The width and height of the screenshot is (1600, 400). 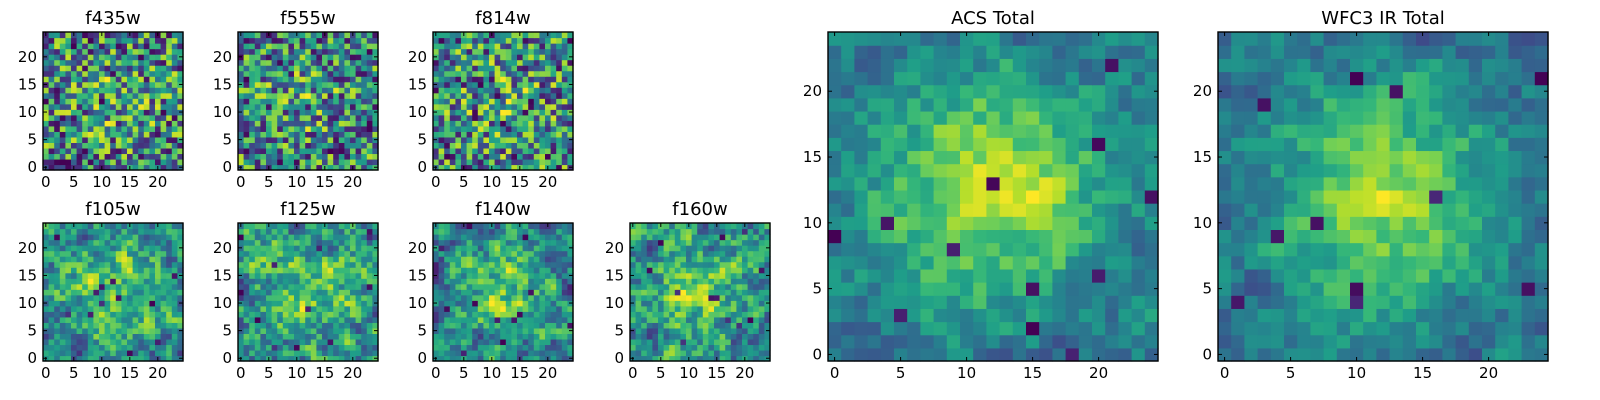 I want to click on axes-frame, so click(x=113, y=101).